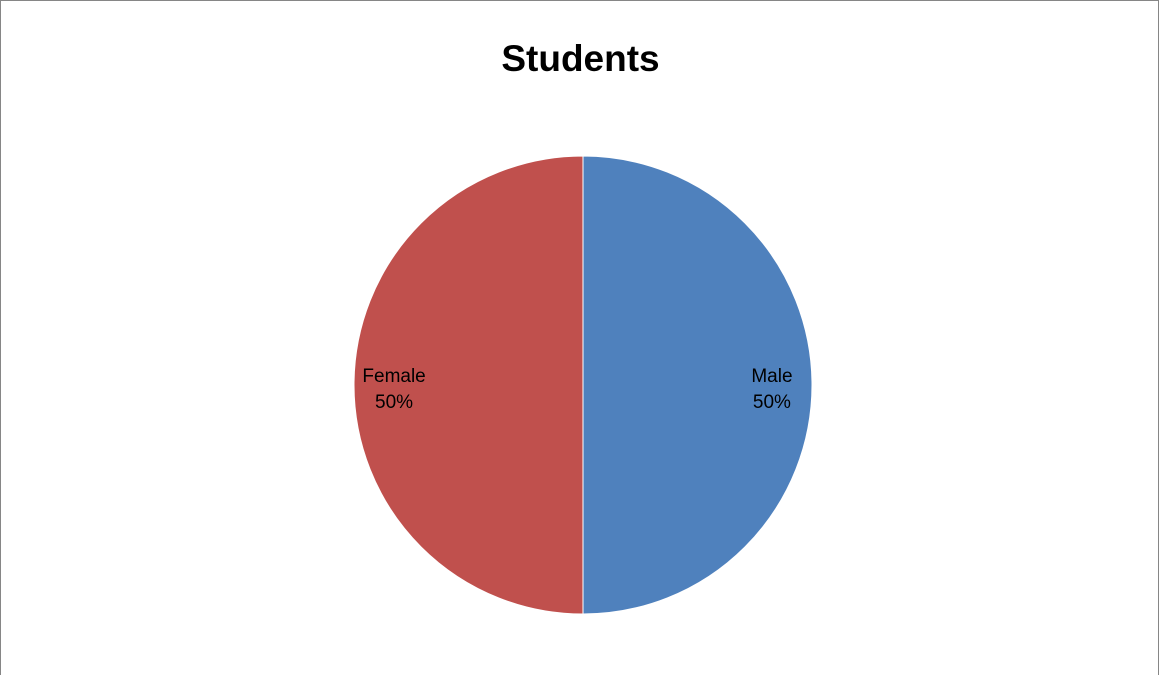  What do you see at coordinates (394, 402) in the screenshot?
I see `slice-label-female-percent: 50%` at bounding box center [394, 402].